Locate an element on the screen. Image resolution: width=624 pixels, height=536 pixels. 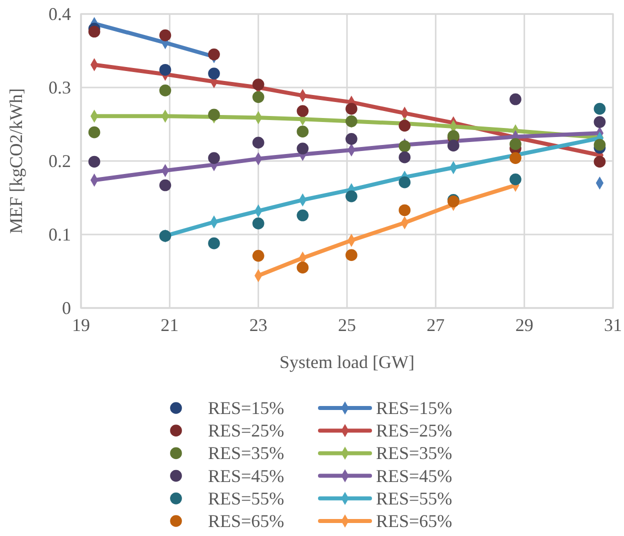
x-tick-label: 25 is located at coordinates (347, 324).